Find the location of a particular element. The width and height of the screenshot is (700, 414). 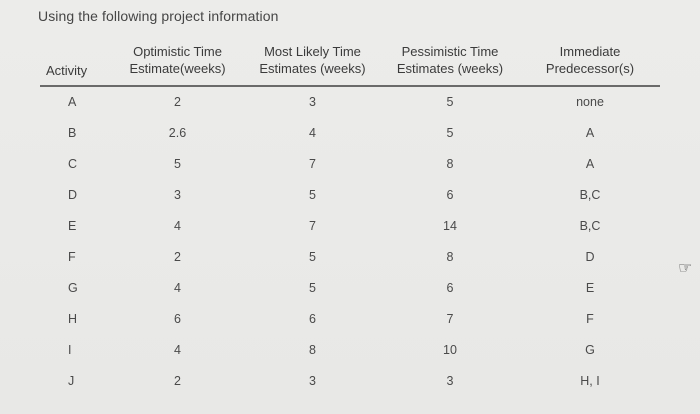

cell-optimistic: 5 is located at coordinates (177, 163).